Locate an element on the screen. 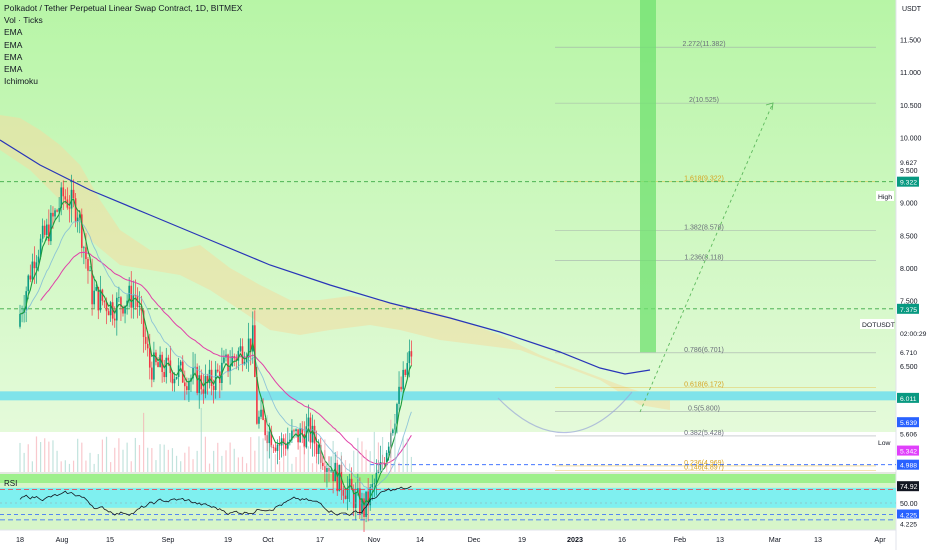  fib-level-label: 1.382(8.578) is located at coordinates (704, 227).